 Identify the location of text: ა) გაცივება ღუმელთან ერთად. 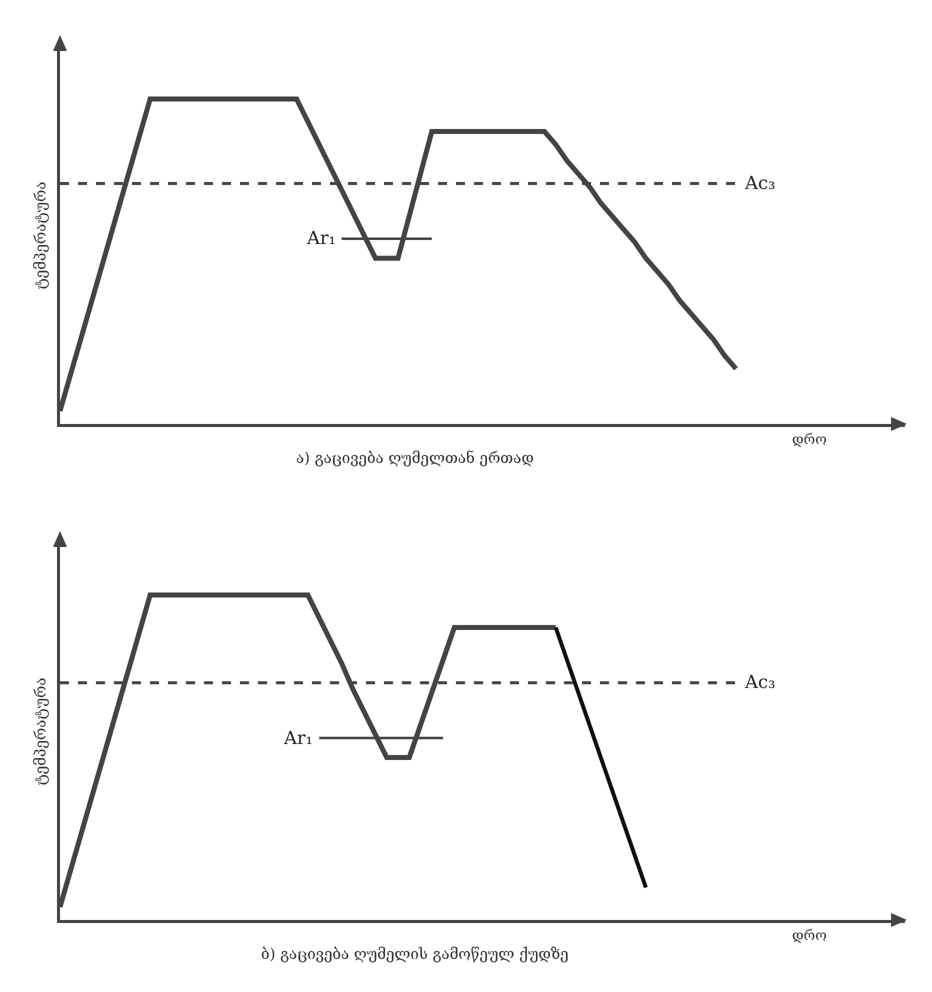
(415, 458).